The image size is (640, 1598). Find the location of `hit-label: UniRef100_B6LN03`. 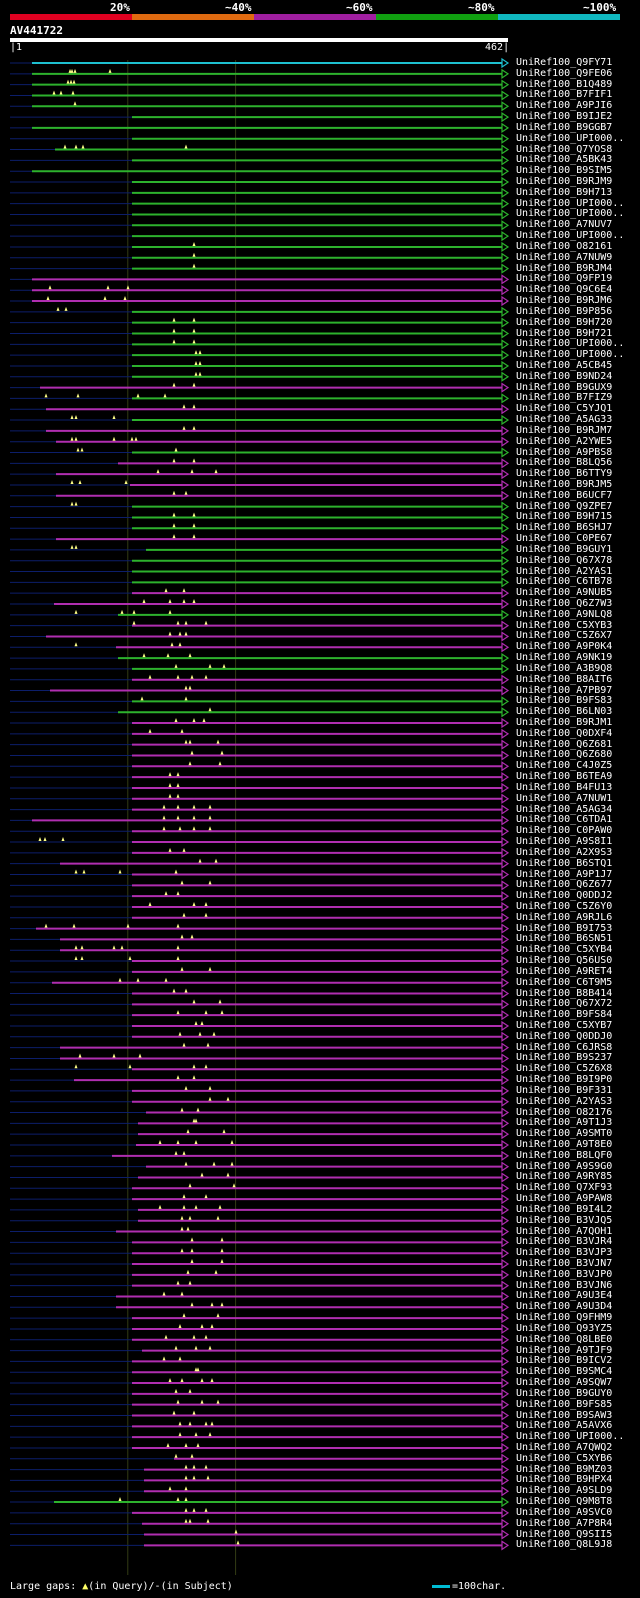

hit-label: UniRef100_B6LN03 is located at coordinates (564, 712).